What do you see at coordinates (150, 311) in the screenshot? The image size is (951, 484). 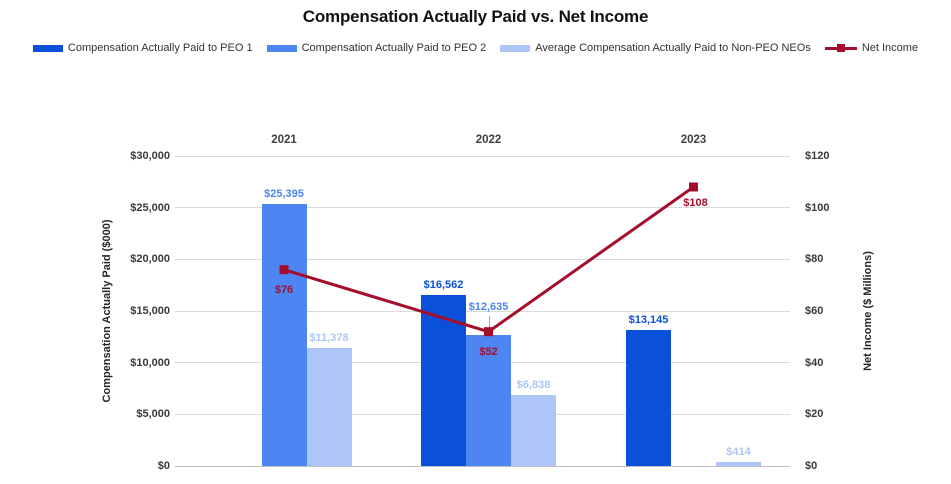 I see `left-axis-tick: $15,000` at bounding box center [150, 311].